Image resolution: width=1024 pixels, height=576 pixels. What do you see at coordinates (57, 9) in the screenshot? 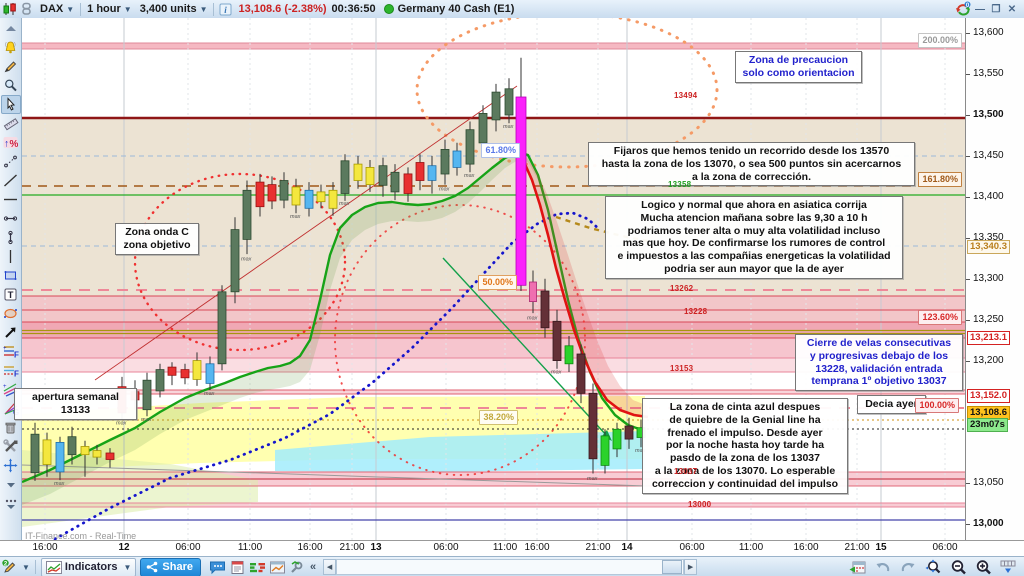
I see `instrument-select: DAX ▼` at bounding box center [57, 9].